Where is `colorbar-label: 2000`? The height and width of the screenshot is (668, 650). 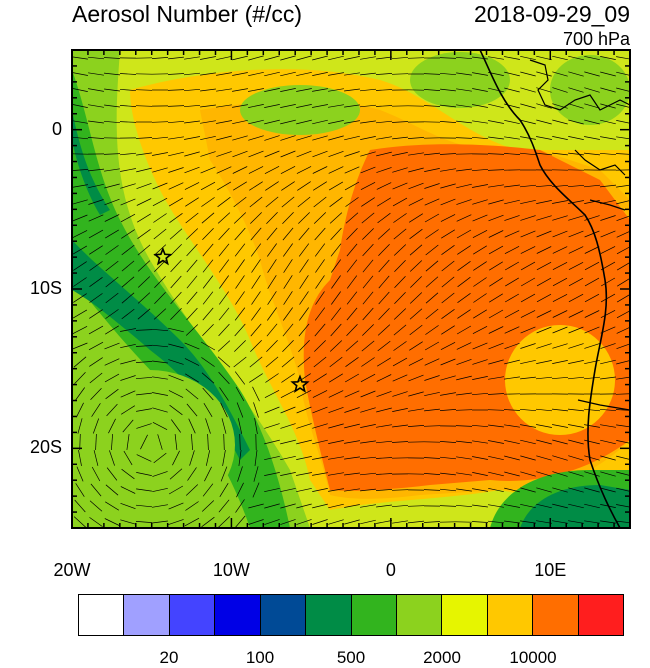
colorbar-label: 2000 is located at coordinates (442, 658).